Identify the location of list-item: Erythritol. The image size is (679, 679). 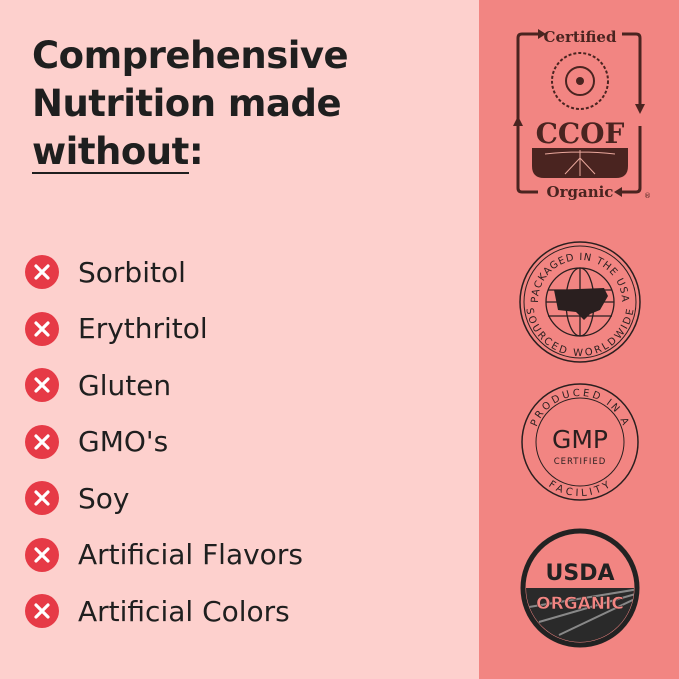
(164, 329).